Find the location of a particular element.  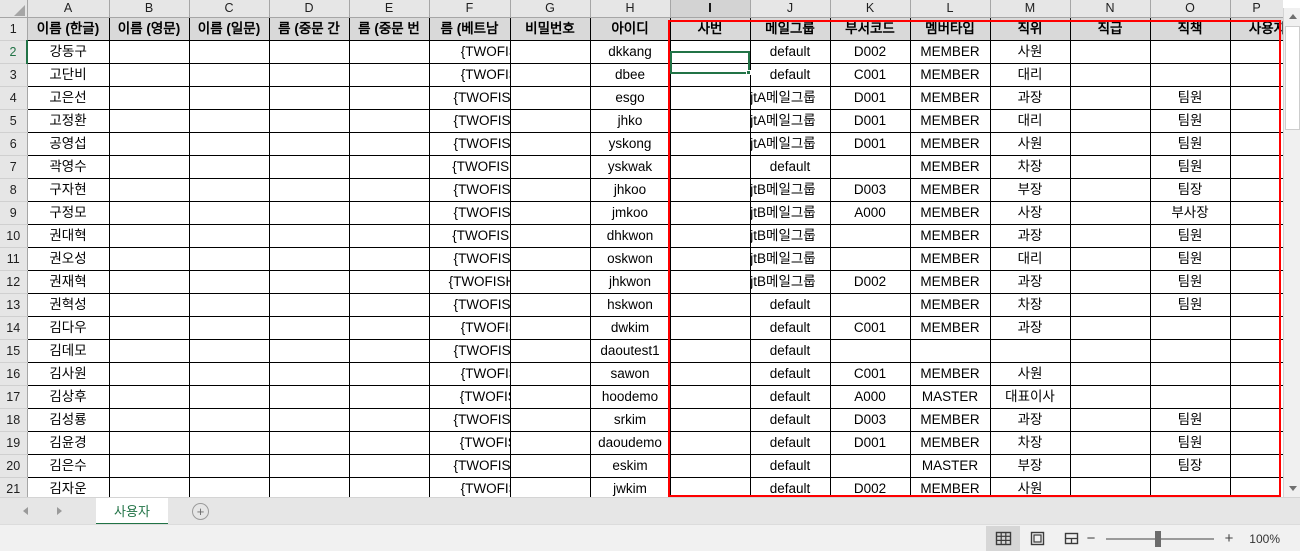

cell-O12: 팀원 is located at coordinates (1190, 282).